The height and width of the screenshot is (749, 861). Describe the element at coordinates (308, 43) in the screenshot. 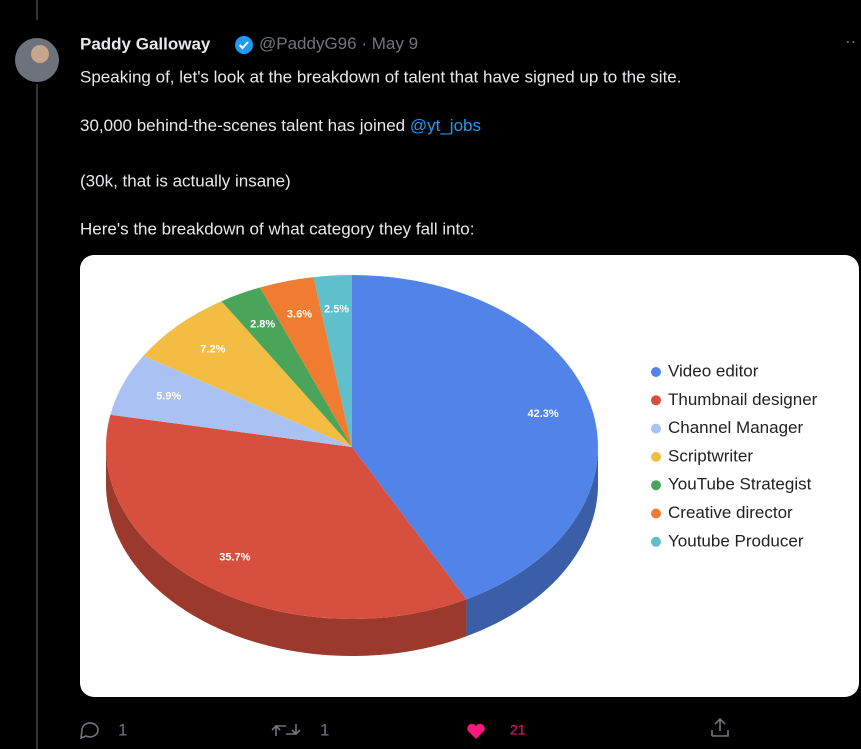

I see `handle: @PaddyG96` at that location.